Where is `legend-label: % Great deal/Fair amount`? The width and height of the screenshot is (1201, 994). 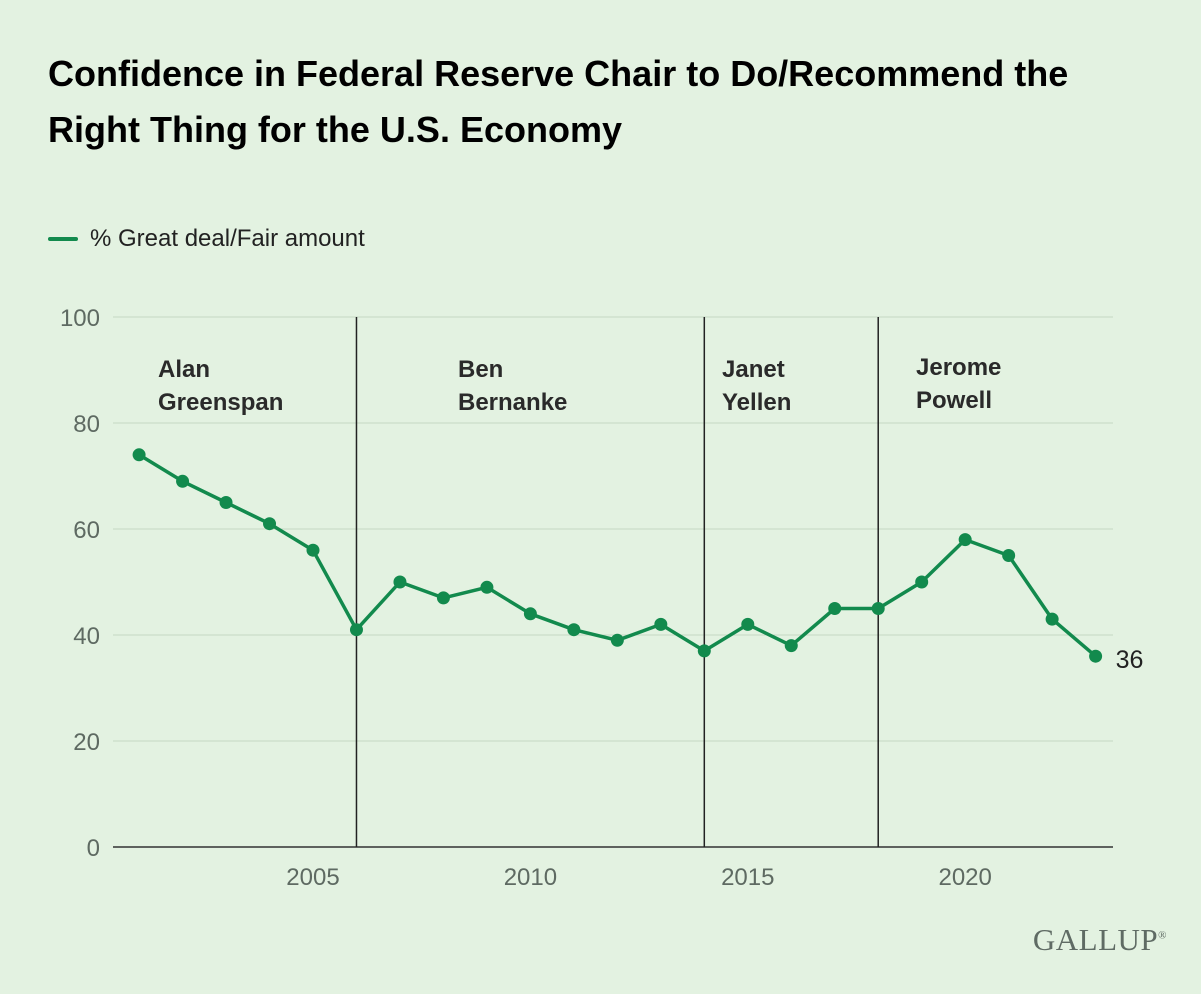
legend-label: % Great deal/Fair amount is located at coordinates (227, 238).